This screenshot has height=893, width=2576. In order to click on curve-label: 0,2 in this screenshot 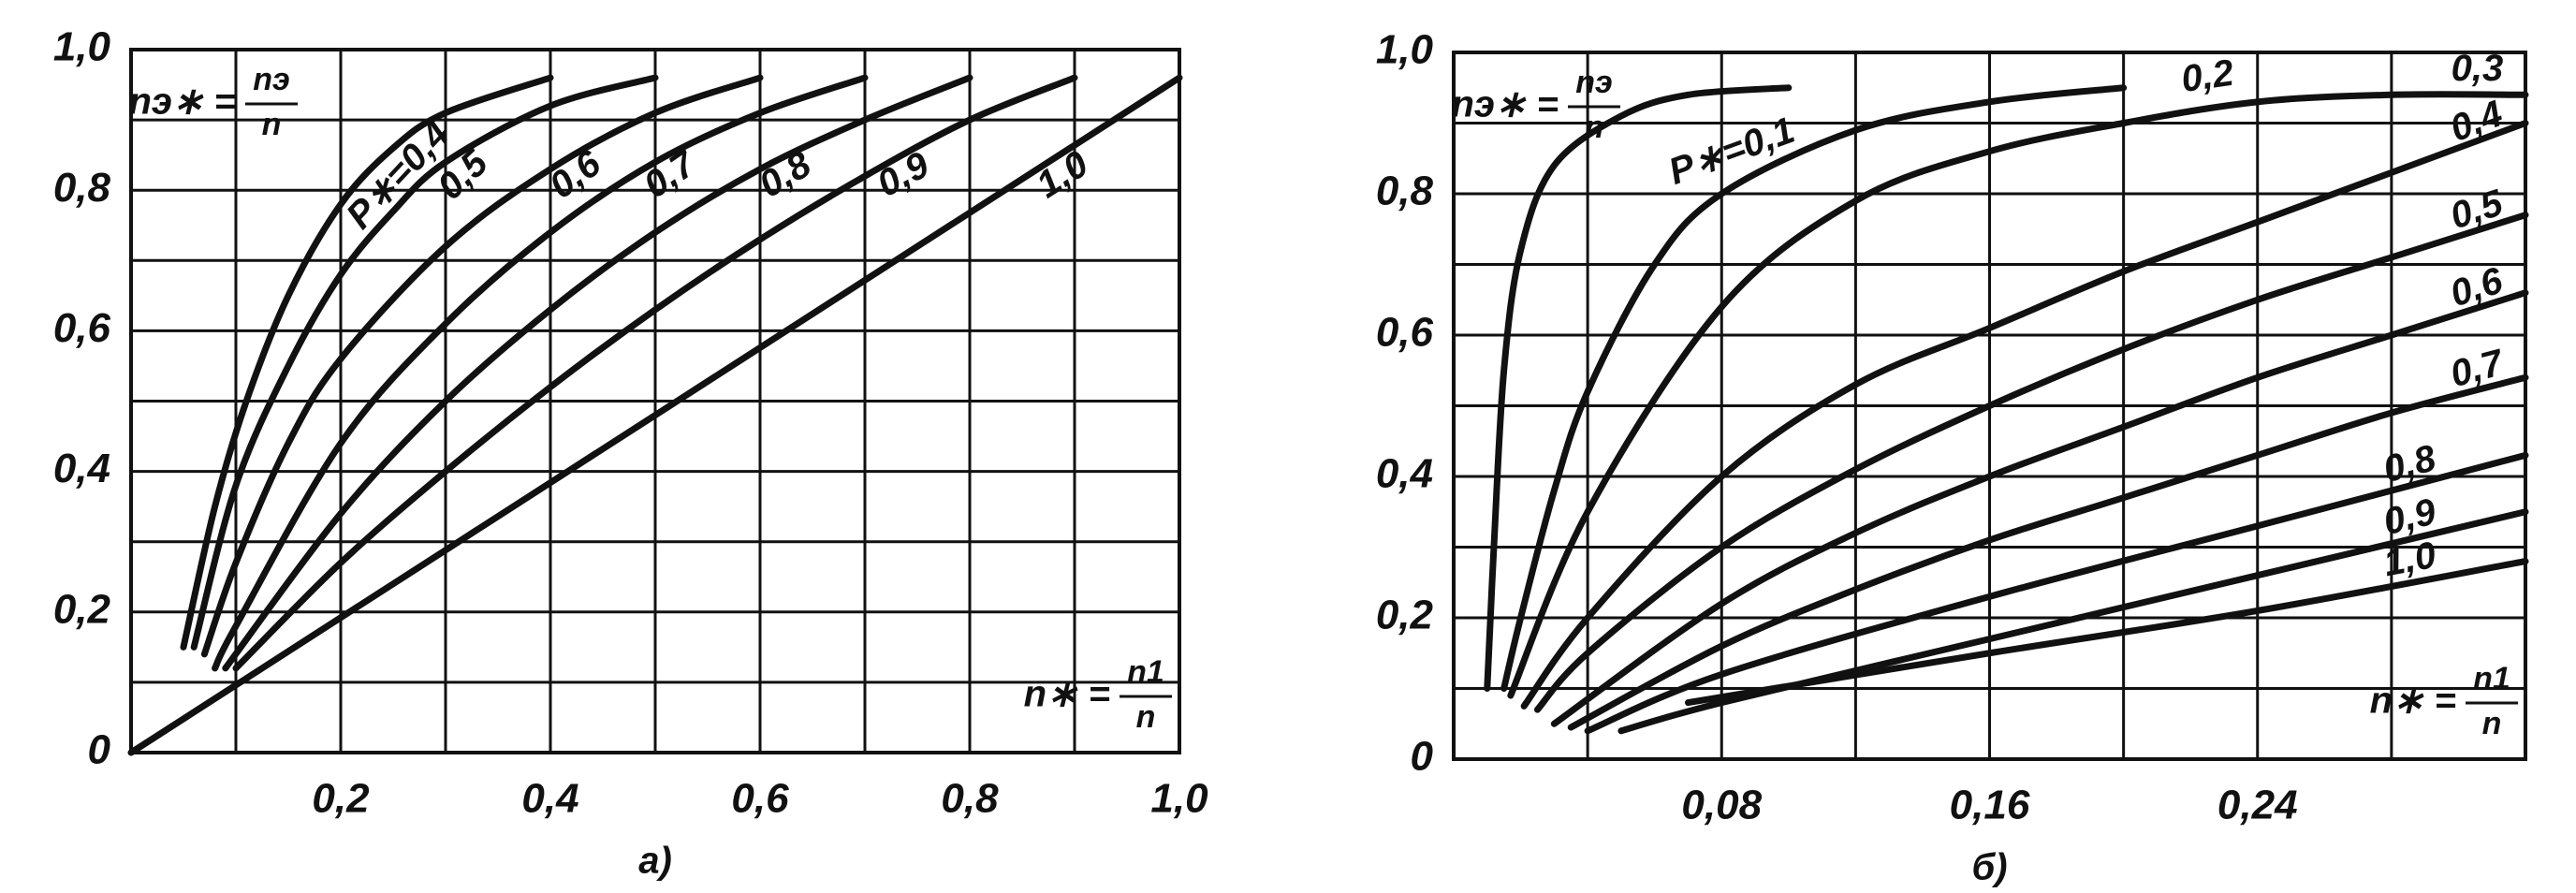, I will do `click(2207, 76)`.